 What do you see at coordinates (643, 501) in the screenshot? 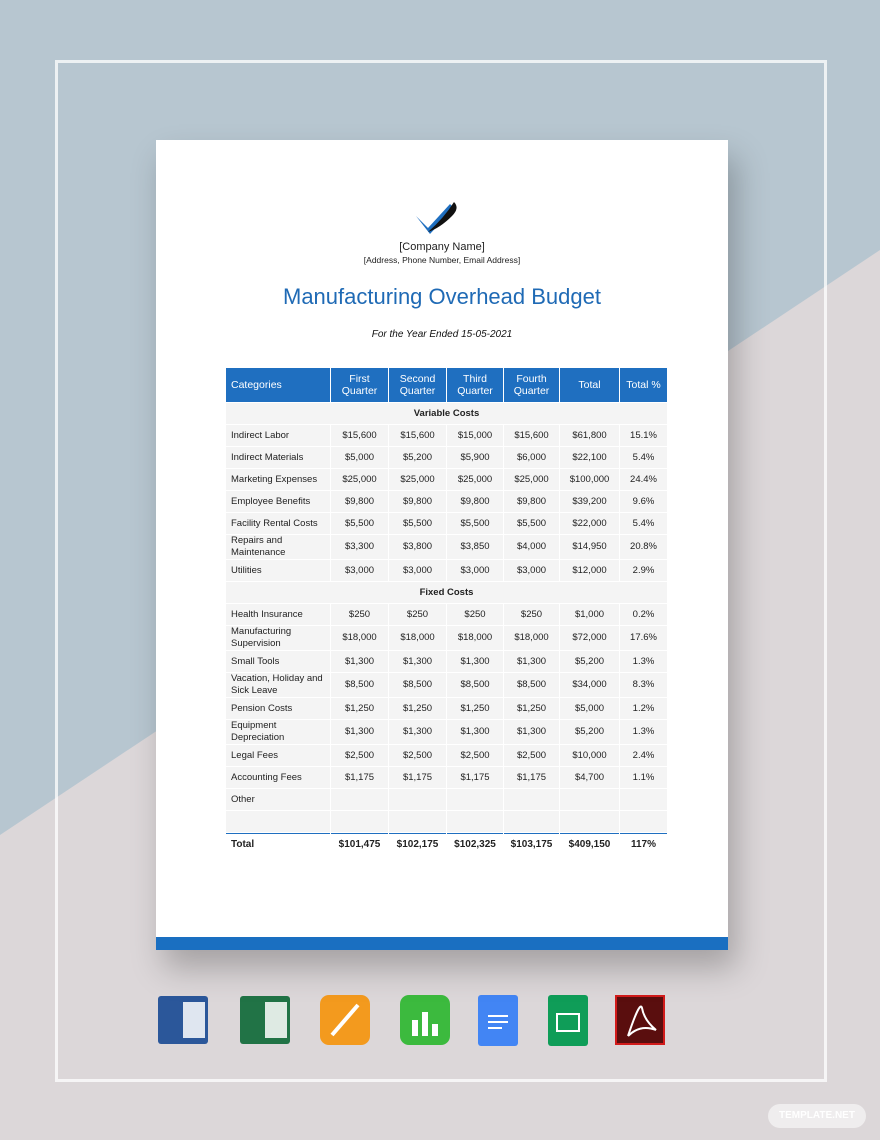
I see `table-cell: 9.6%` at bounding box center [643, 501].